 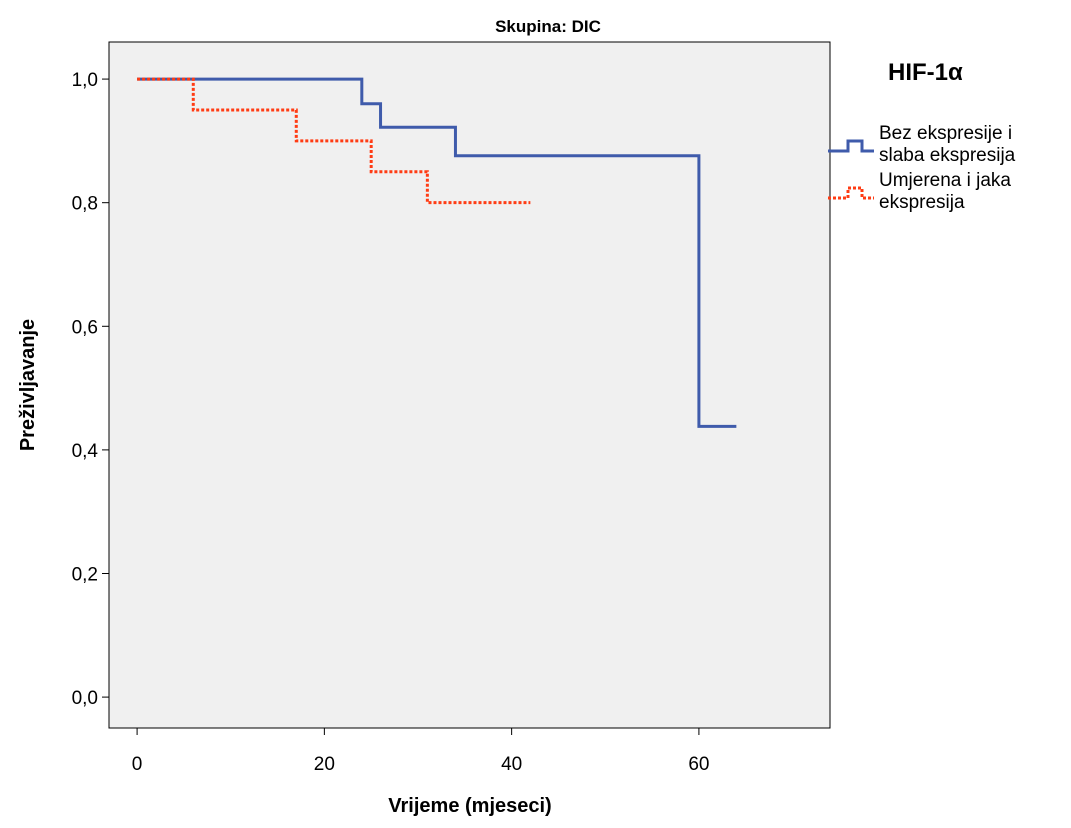 What do you see at coordinates (947, 155) in the screenshot?
I see `legend-label: slaba ekspresija` at bounding box center [947, 155].